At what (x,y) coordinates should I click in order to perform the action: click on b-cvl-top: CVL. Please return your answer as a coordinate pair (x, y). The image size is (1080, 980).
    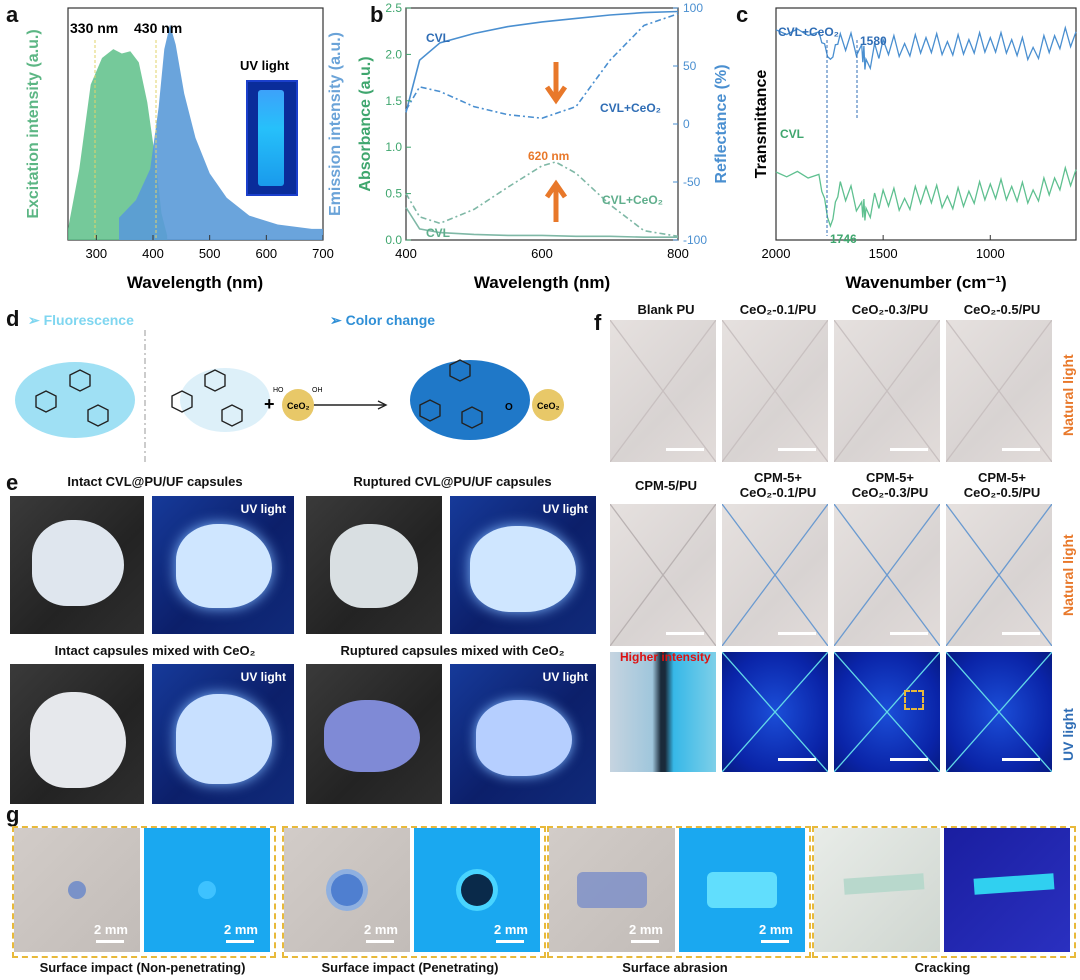
    Looking at the image, I should click on (438, 38).